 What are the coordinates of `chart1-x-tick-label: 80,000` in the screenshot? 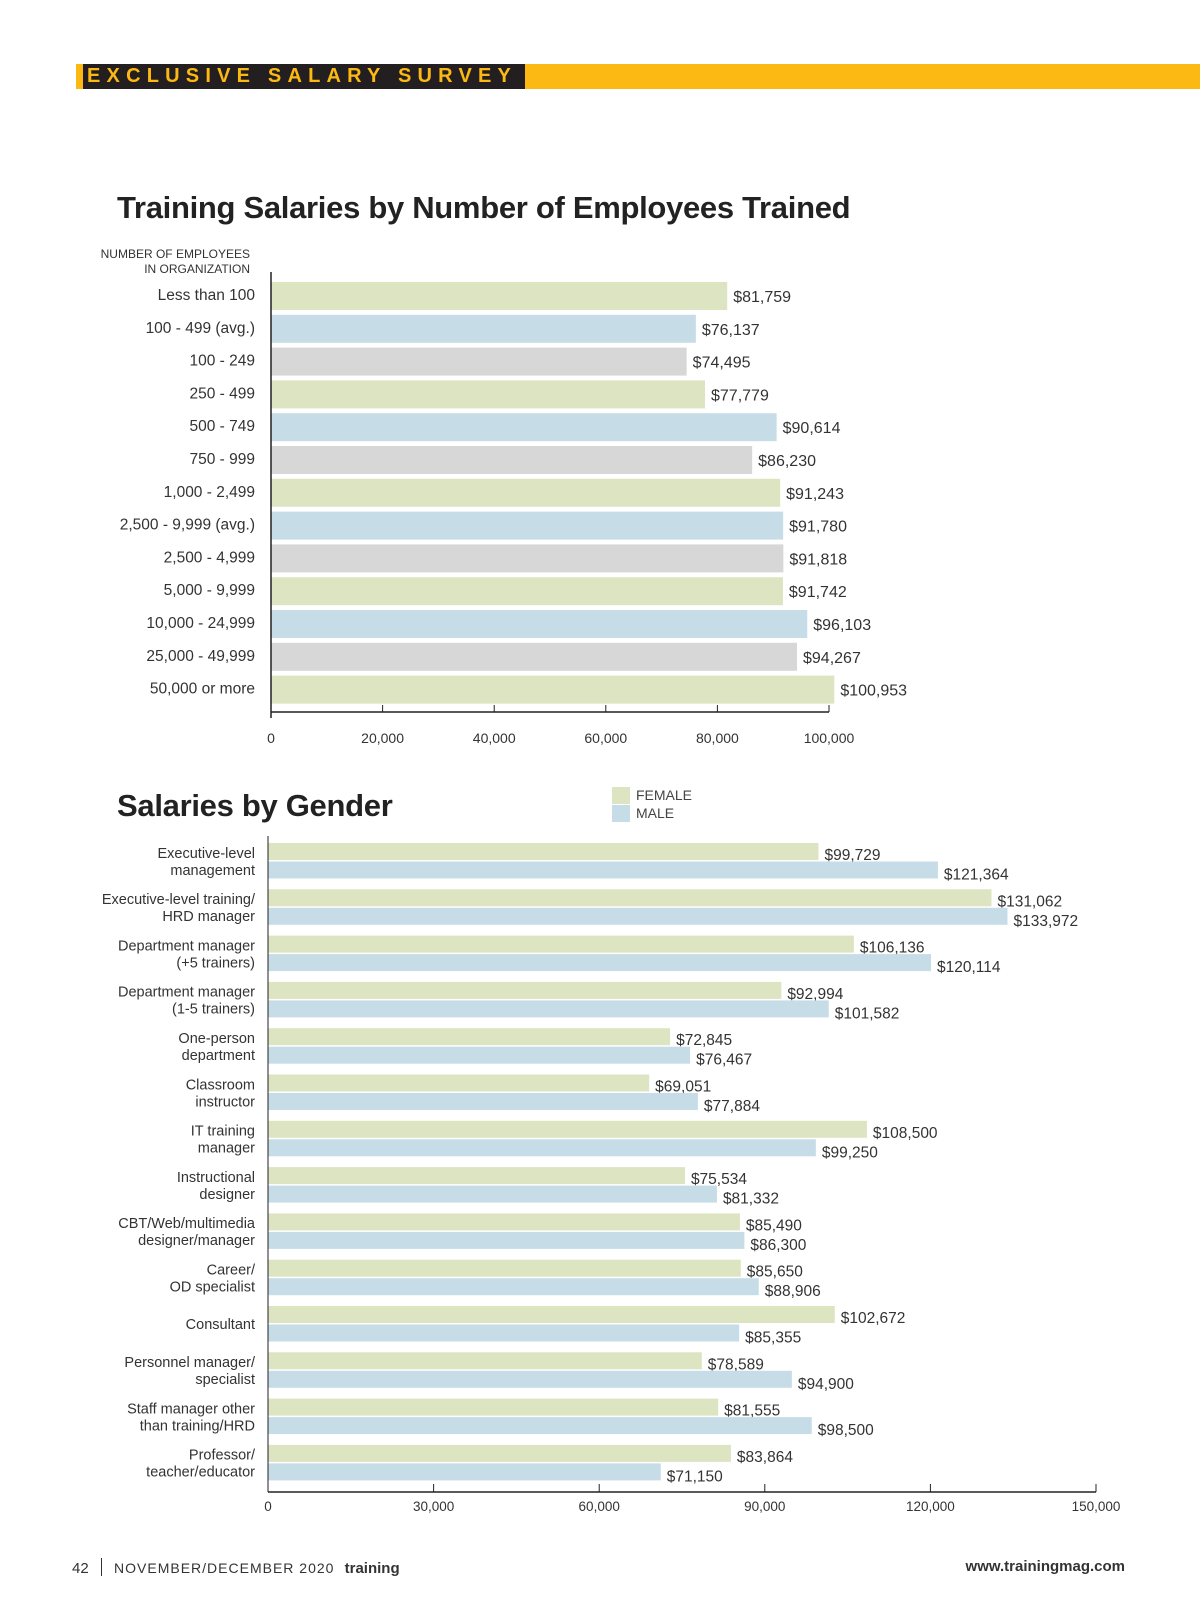 It's located at (717, 738).